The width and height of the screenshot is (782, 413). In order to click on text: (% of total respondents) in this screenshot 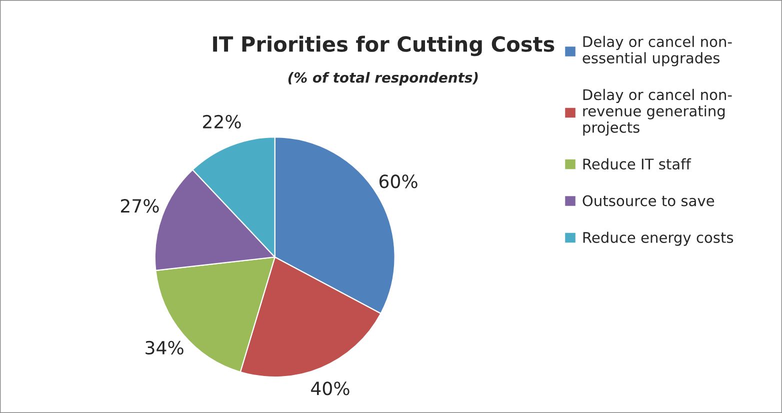, I will do `click(383, 79)`.